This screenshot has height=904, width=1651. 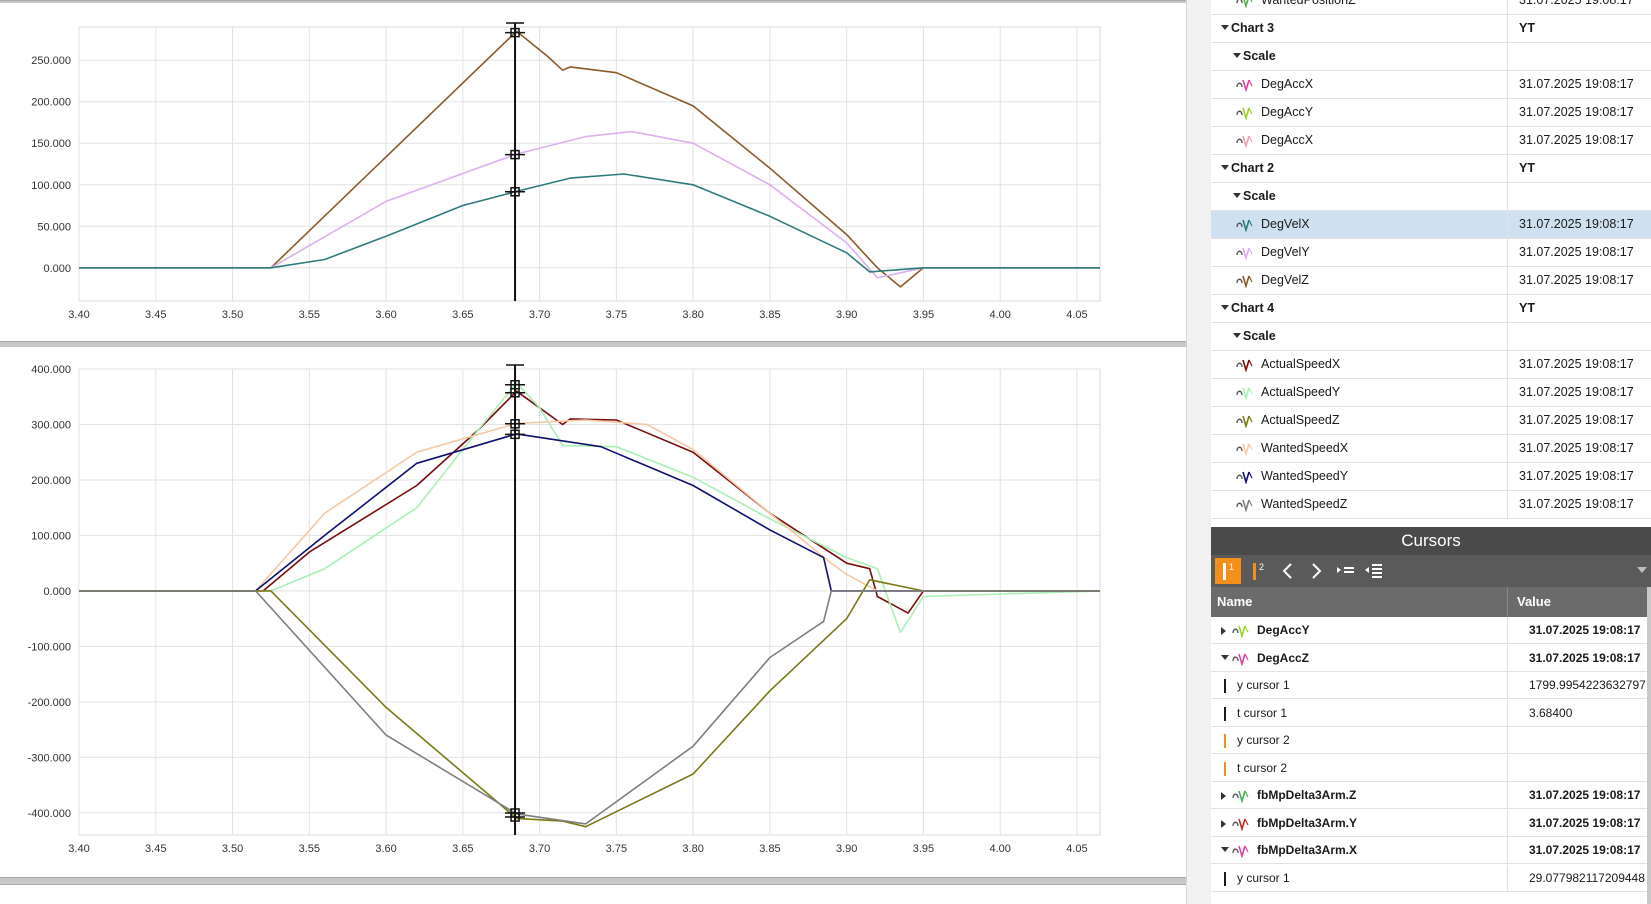 I want to click on cursor-signal-row: DegAccY 31.07.2025 19:08:17, so click(x=1431, y=630).